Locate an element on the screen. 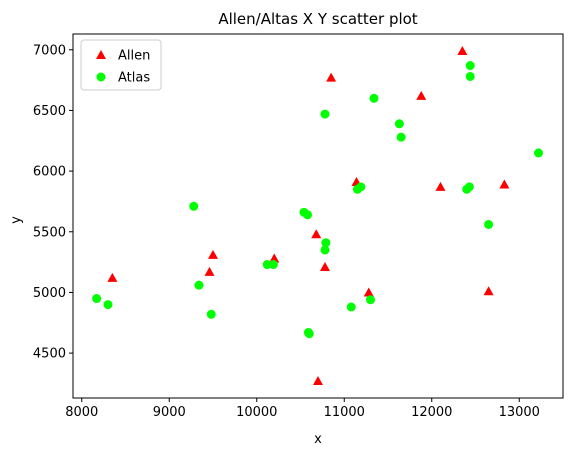  legend-atlas-label: Atlas is located at coordinates (134, 78).